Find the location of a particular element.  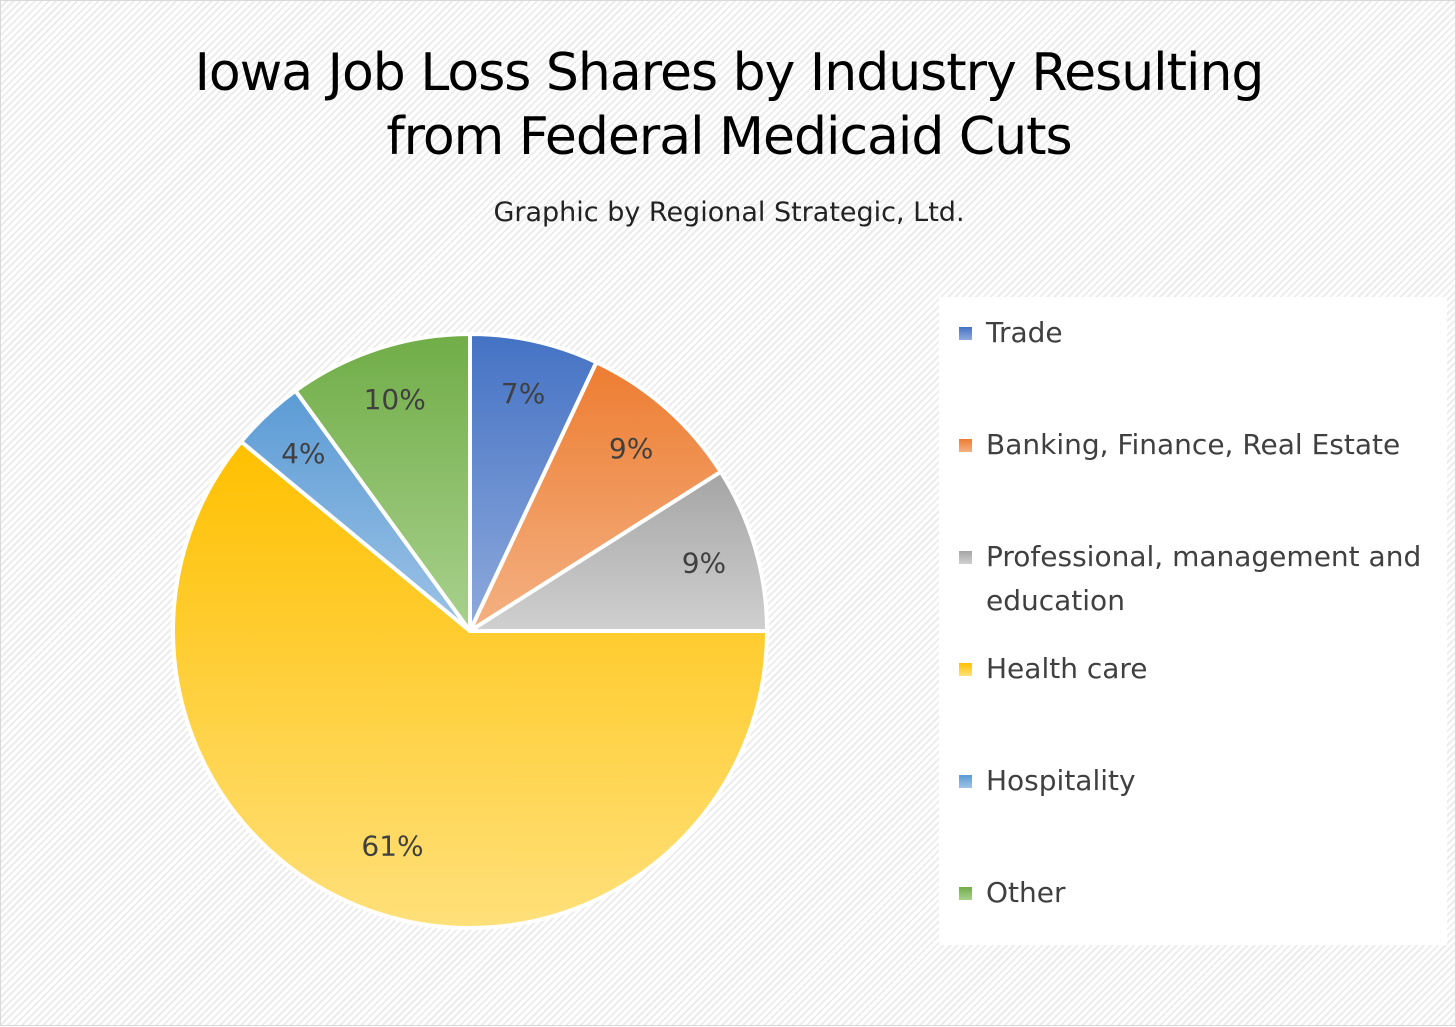

legend-item-trade: Trade is located at coordinates (1199, 333).